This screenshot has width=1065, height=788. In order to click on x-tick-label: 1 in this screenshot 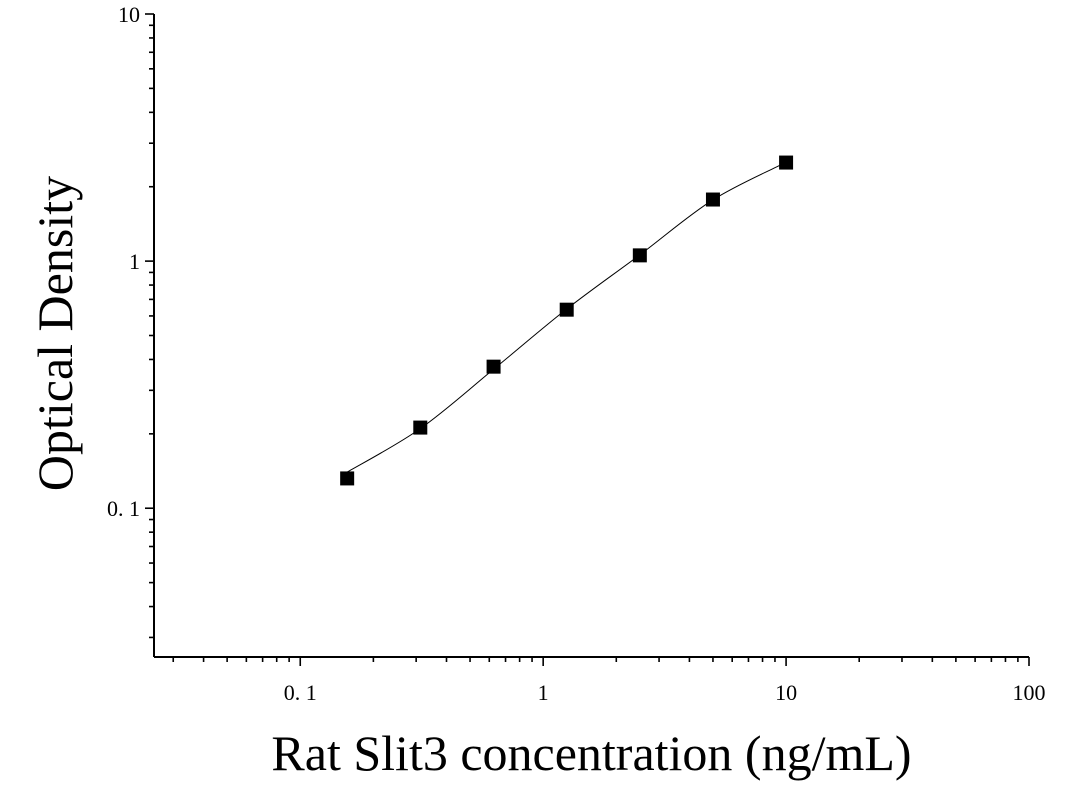, I will do `click(543, 692)`.